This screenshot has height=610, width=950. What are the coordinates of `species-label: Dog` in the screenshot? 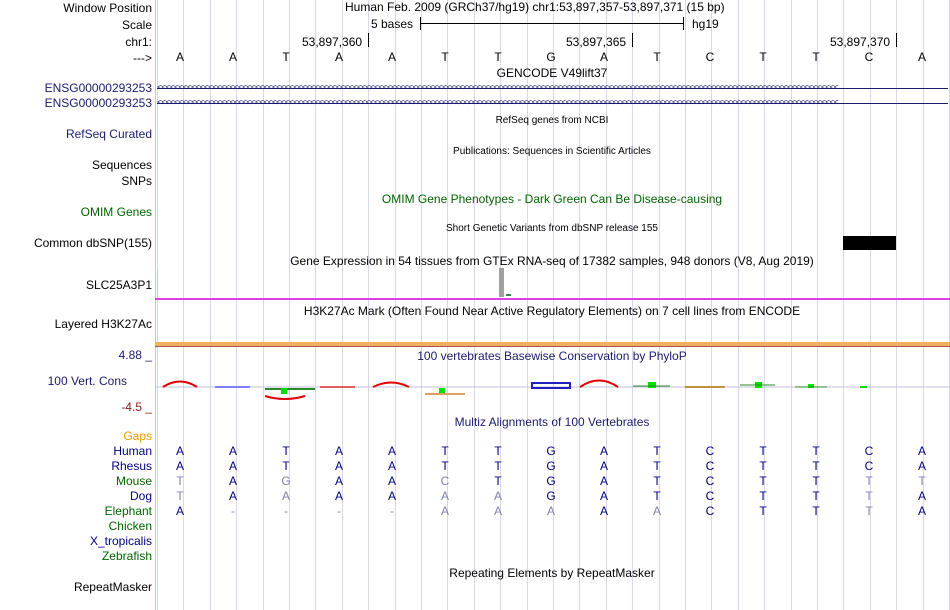 It's located at (140, 496).